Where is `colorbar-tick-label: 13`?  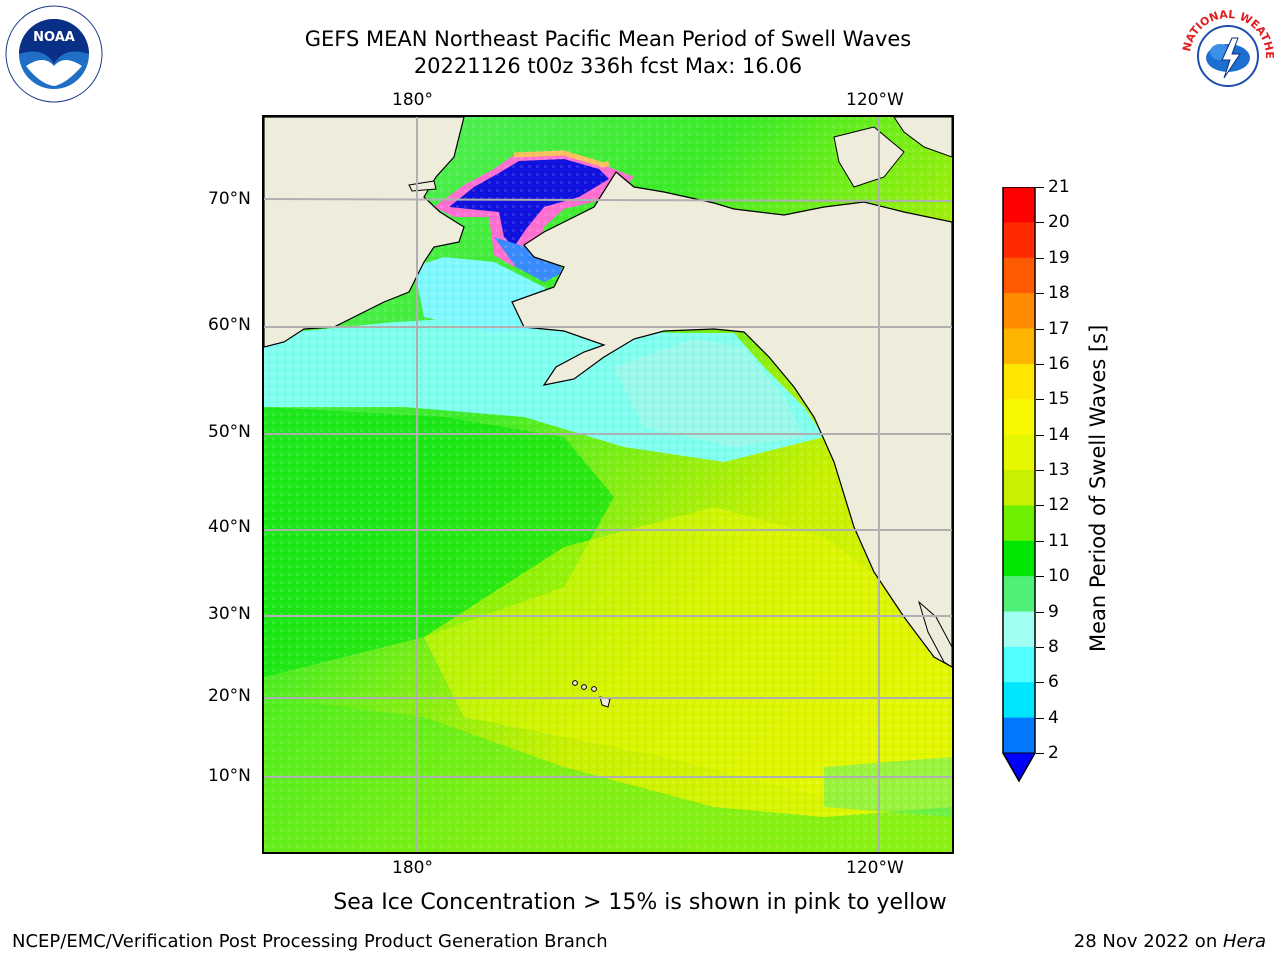
colorbar-tick-label: 13 is located at coordinates (1059, 470).